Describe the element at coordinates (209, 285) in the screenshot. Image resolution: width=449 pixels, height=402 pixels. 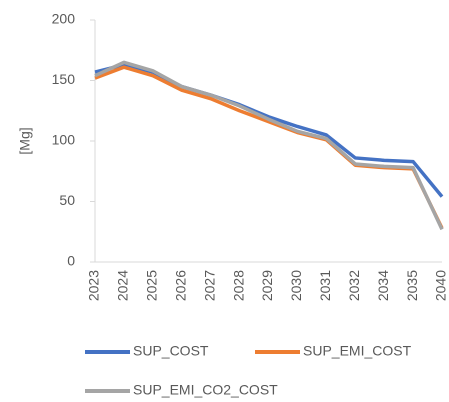
I see `x-tick-label: 2027` at that location.